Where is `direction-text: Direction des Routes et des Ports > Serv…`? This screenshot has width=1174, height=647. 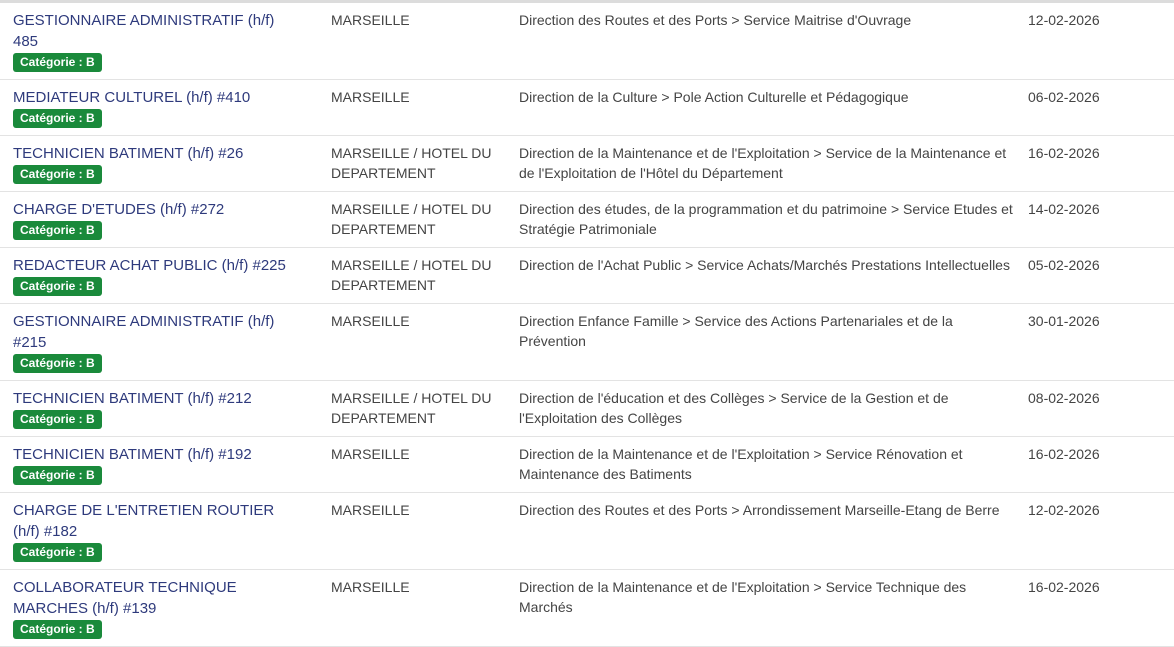
direction-text: Direction des Routes et des Ports > Serv… is located at coordinates (715, 20).